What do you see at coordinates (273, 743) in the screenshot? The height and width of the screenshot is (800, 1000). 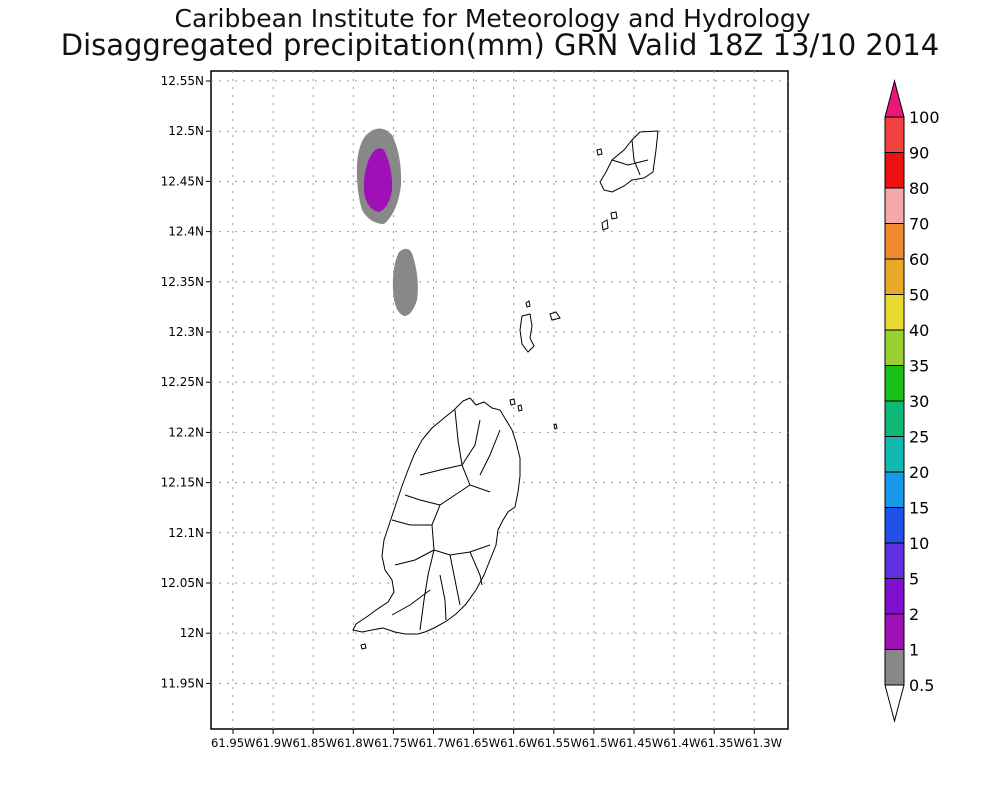 I see `lon-tick-label: 61.9W` at bounding box center [273, 743].